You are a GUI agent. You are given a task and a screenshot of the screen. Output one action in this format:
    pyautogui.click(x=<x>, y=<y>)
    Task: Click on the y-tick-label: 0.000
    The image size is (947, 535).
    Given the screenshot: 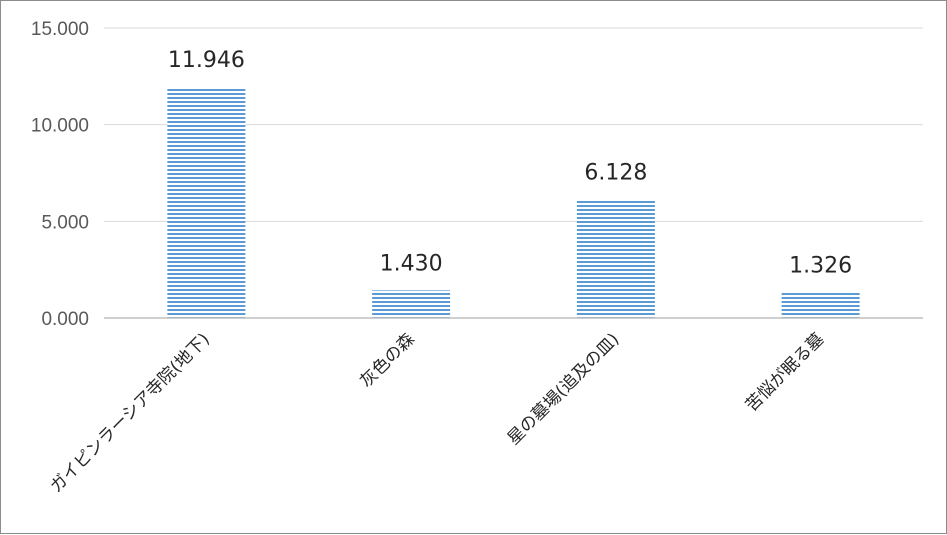 What is the action you would take?
    pyautogui.click(x=65, y=319)
    